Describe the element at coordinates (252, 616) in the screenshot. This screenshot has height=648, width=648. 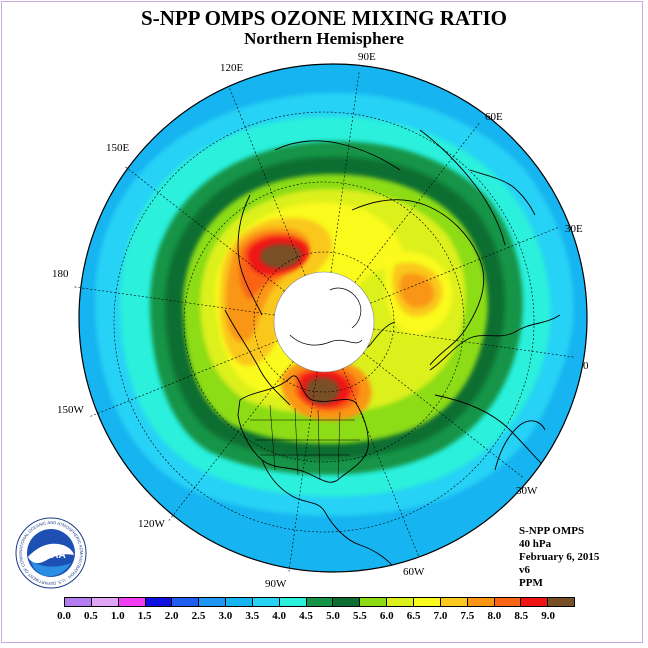
I see `colorbar-tick-label: 3.5` at that location.